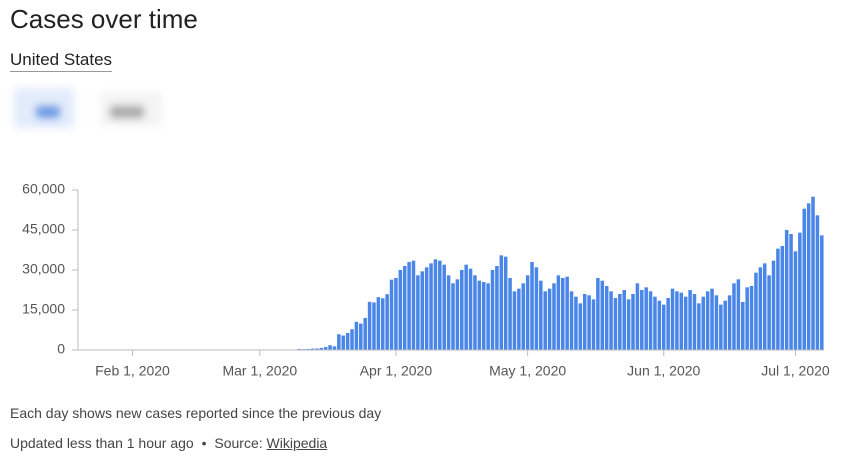 The width and height of the screenshot is (855, 460). I want to click on y-tick-label: 30,000, so click(43, 269).